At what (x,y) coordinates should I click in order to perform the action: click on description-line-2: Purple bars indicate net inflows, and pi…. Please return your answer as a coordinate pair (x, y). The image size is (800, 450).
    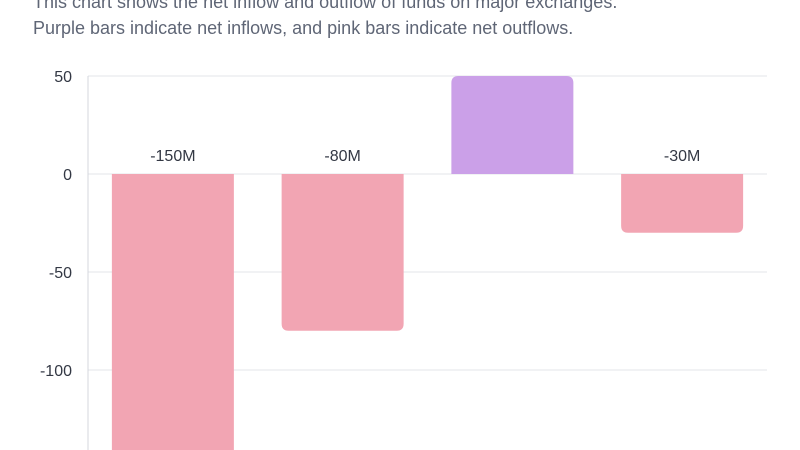
    Looking at the image, I should click on (303, 28).